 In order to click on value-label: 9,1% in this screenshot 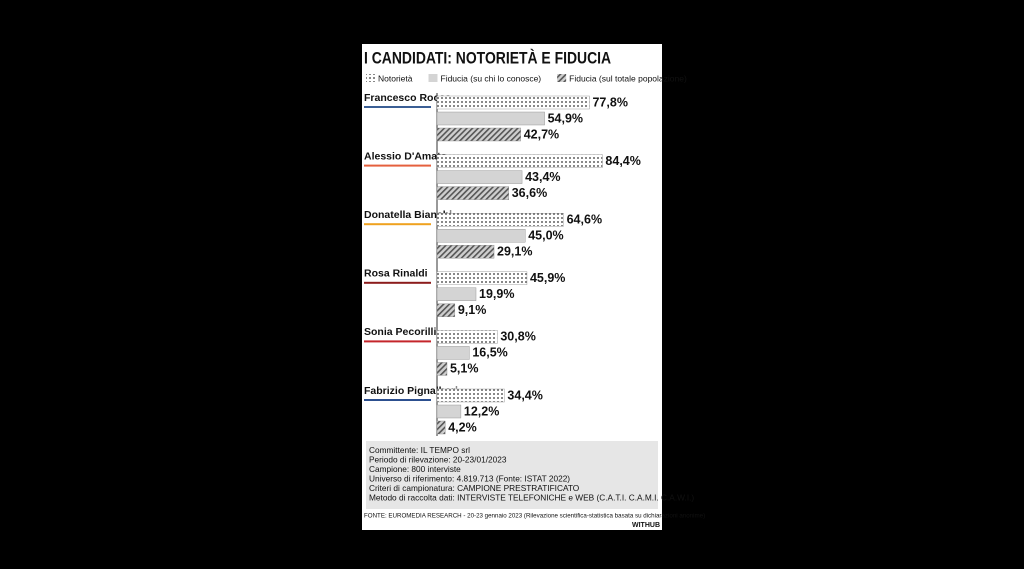, I will do `click(472, 310)`.